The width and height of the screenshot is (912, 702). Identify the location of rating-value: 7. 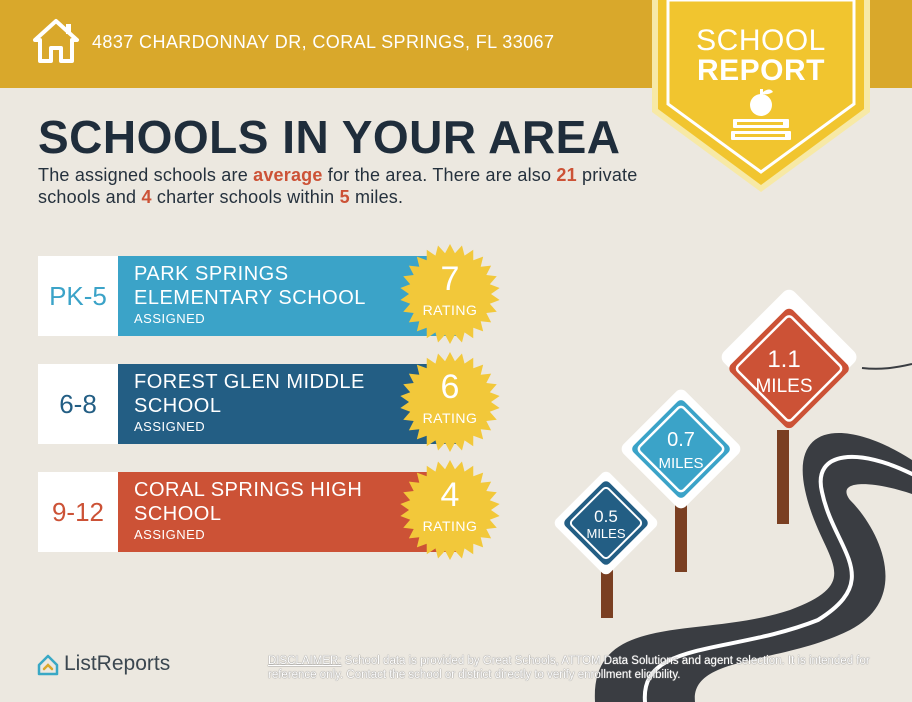
(450, 279).